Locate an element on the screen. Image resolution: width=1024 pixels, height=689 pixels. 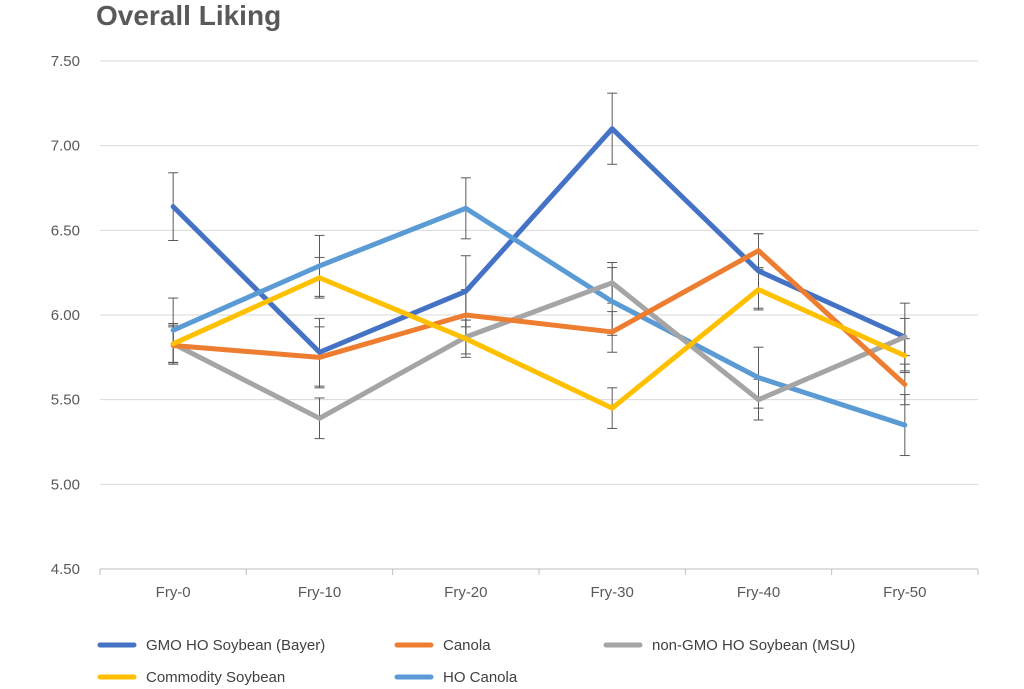
y-tick-label: 7.50 is located at coordinates (65, 61).